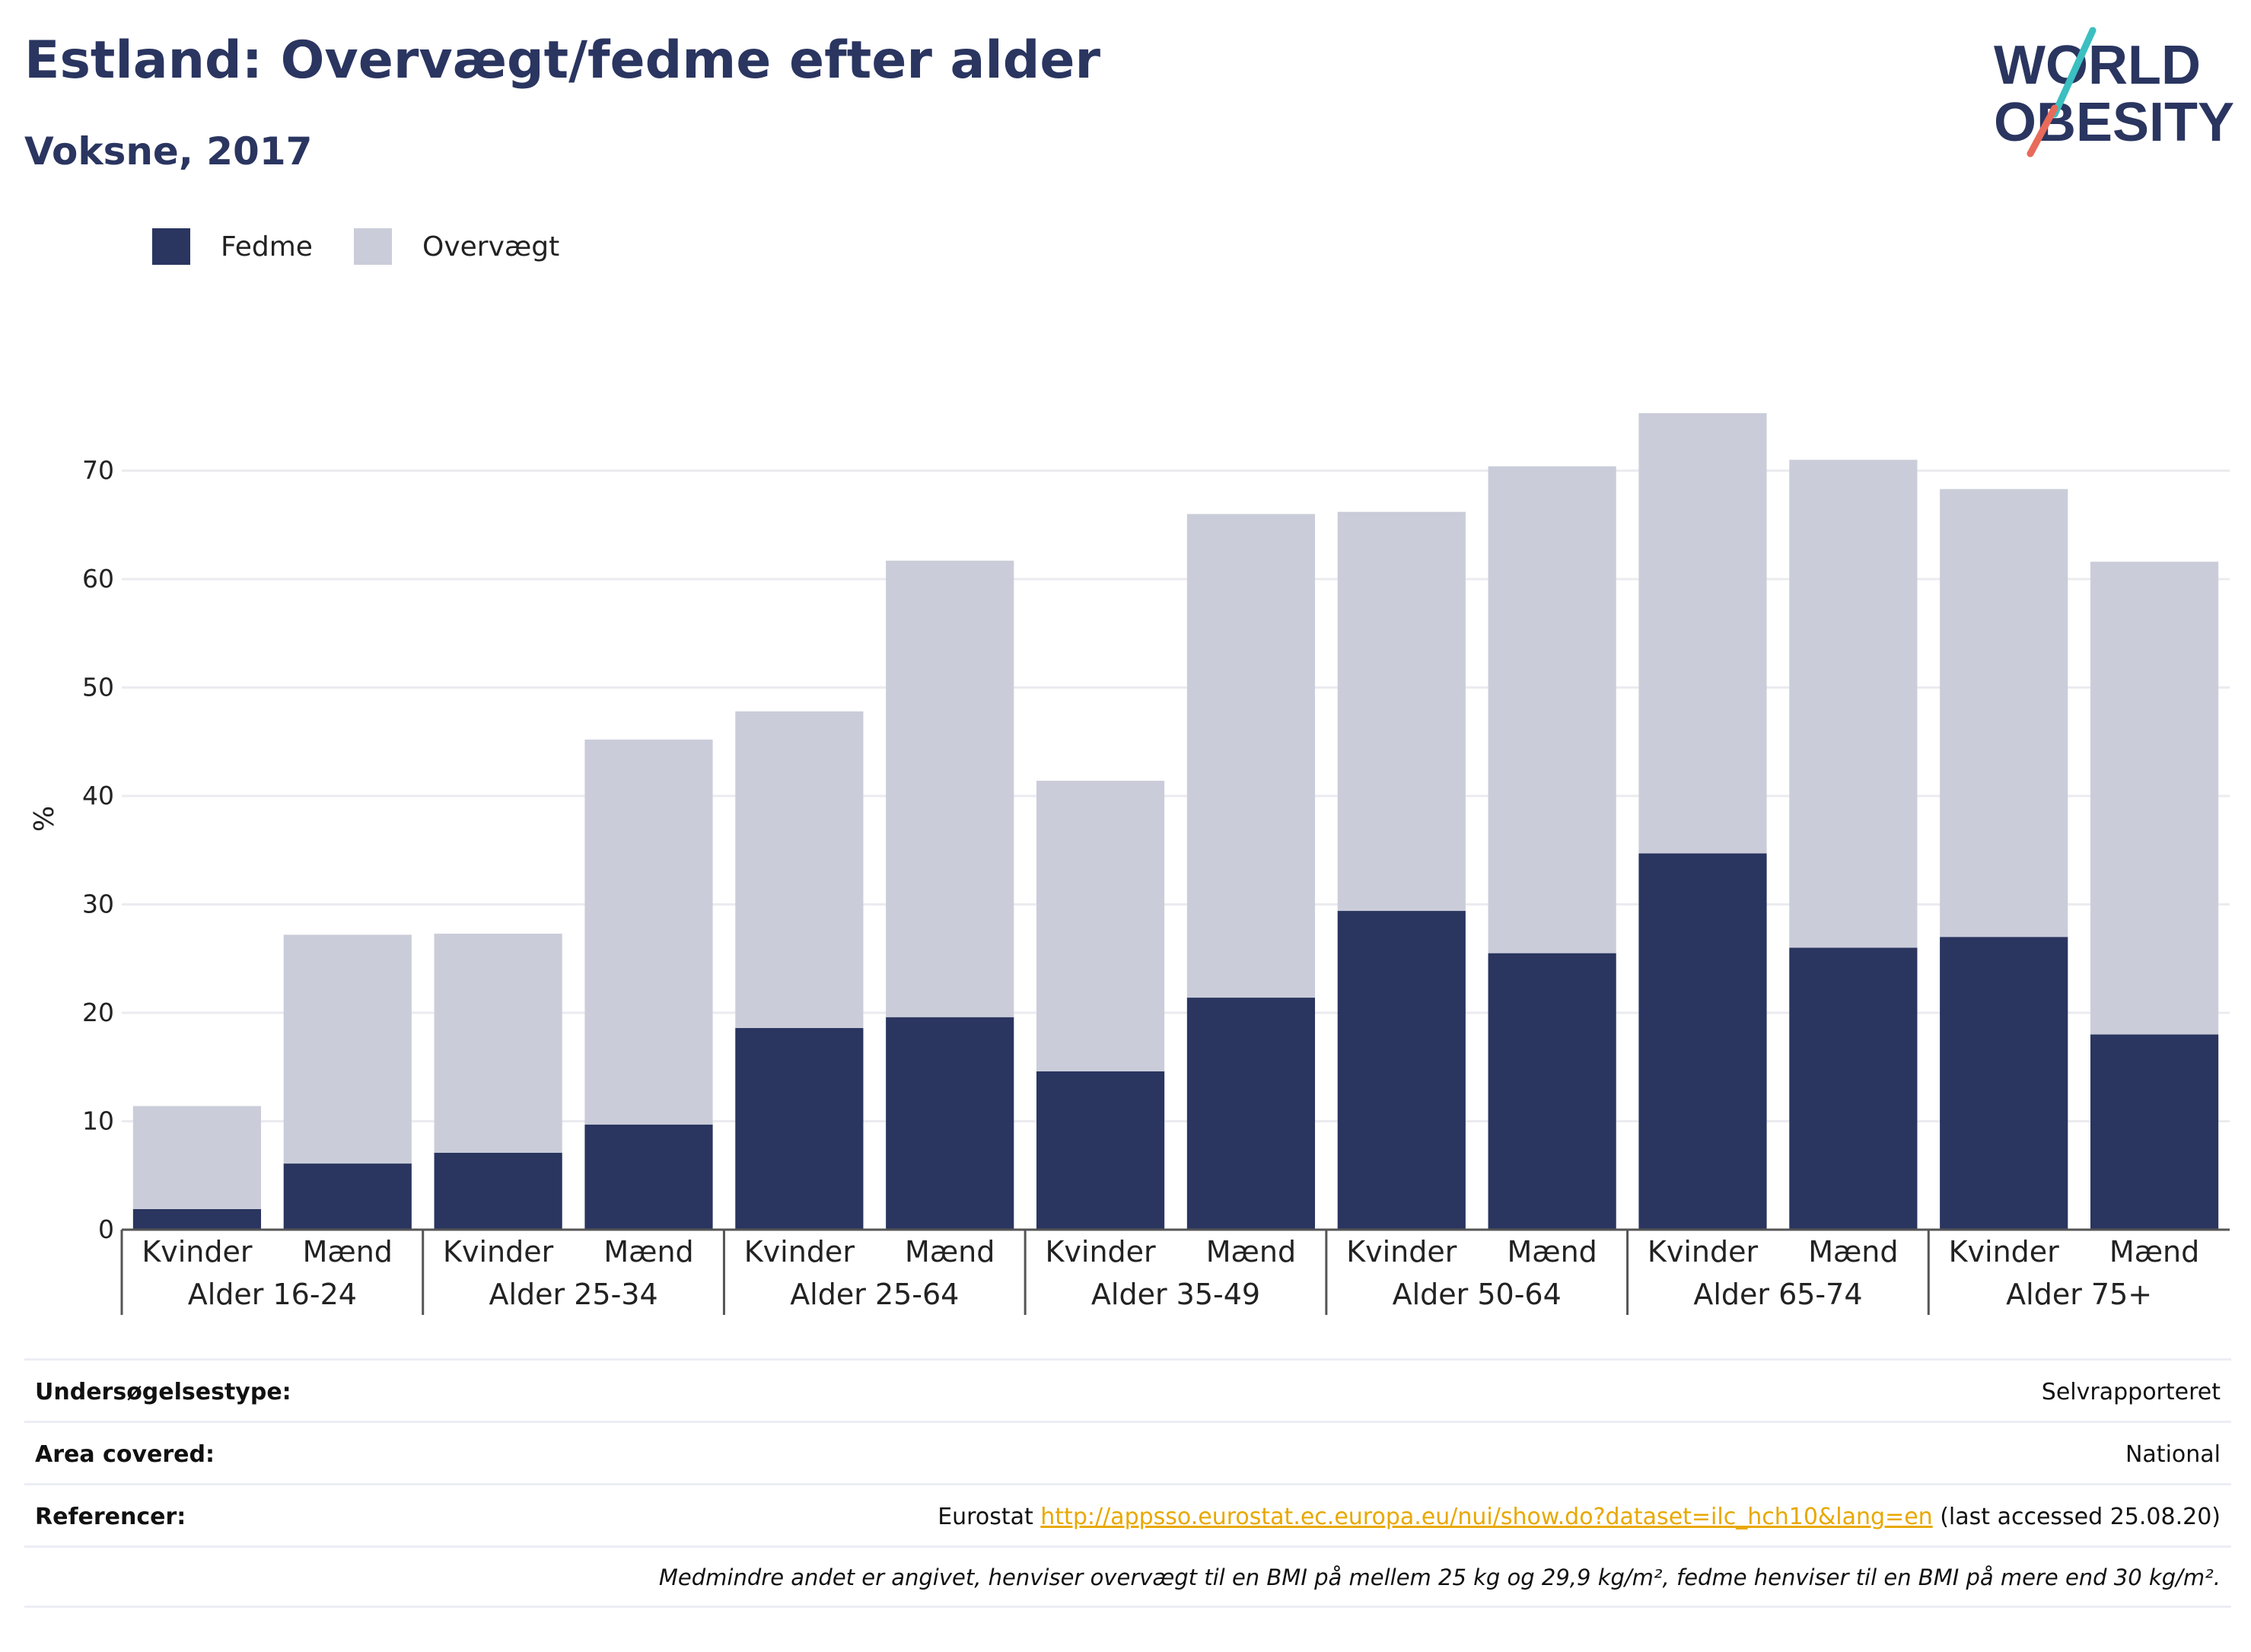 The height and width of the screenshot is (1652, 2251). What do you see at coordinates (125, 1454) in the screenshot?
I see `meta-label: Area covered:` at bounding box center [125, 1454].